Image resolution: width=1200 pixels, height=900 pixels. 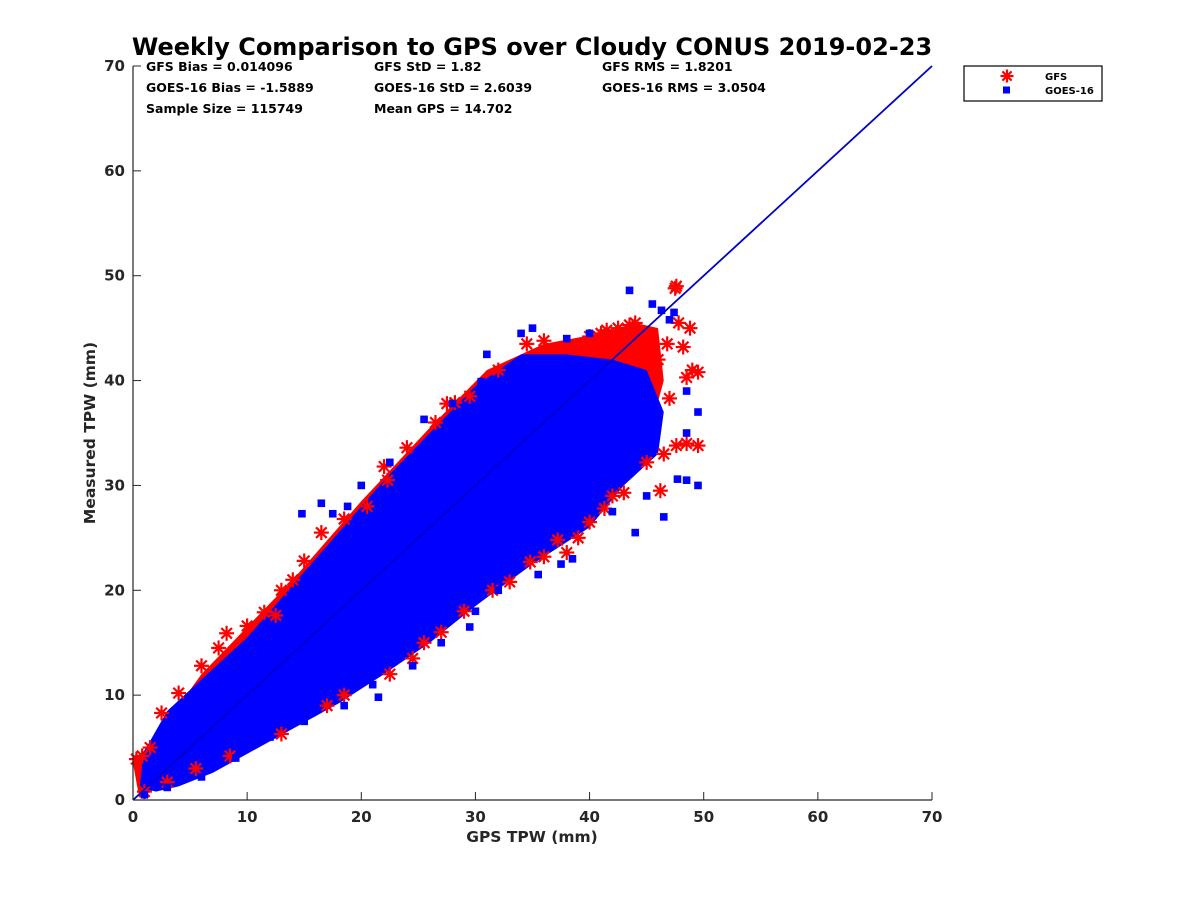 What do you see at coordinates (703, 817) in the screenshot?
I see `x-tick-label: 50` at bounding box center [703, 817].